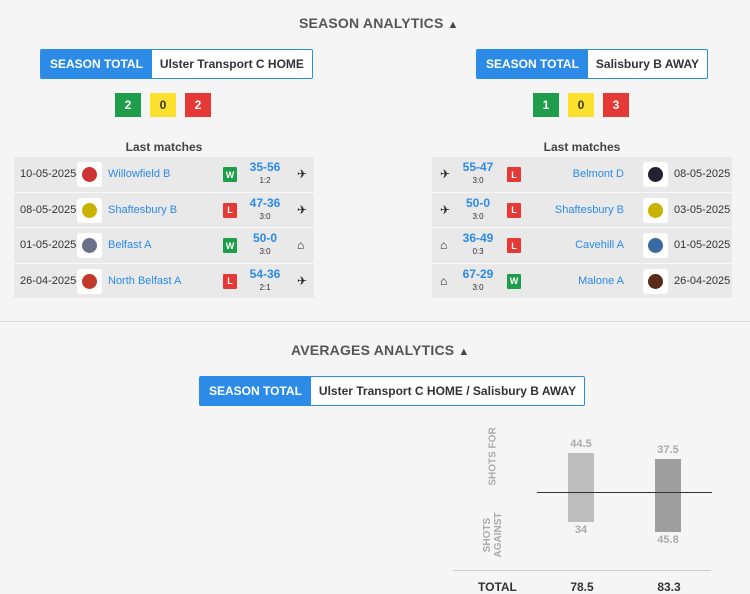  Describe the element at coordinates (493, 535) in the screenshot. I see `shots-against-label: SHOTS AGAINST` at that location.